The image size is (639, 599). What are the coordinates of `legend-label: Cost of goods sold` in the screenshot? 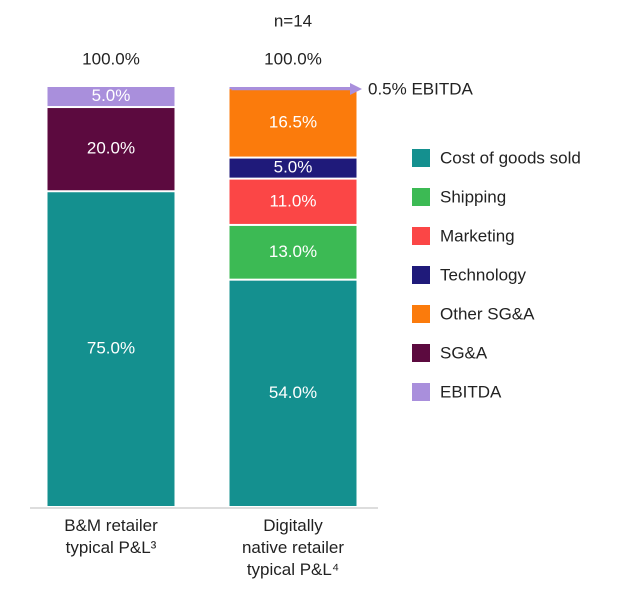 It's located at (510, 157).